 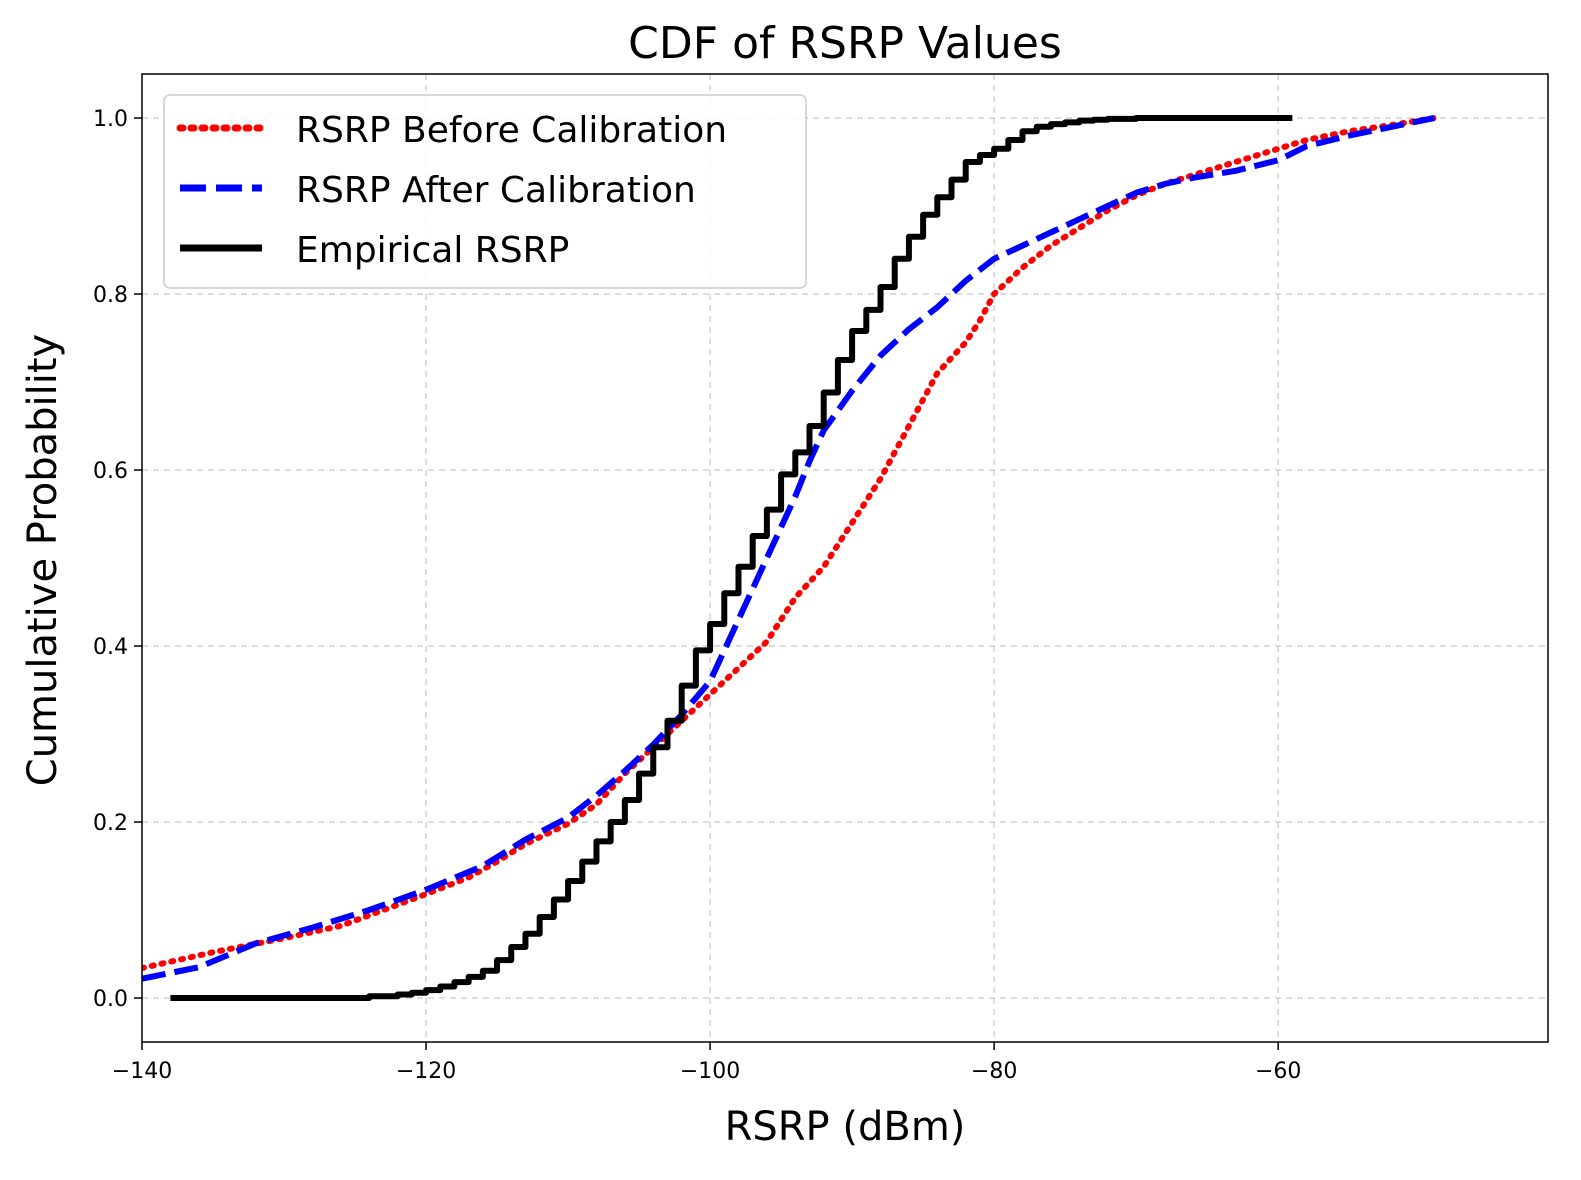 What do you see at coordinates (110, 823) in the screenshot?
I see `y-tick-label: 0.2` at bounding box center [110, 823].